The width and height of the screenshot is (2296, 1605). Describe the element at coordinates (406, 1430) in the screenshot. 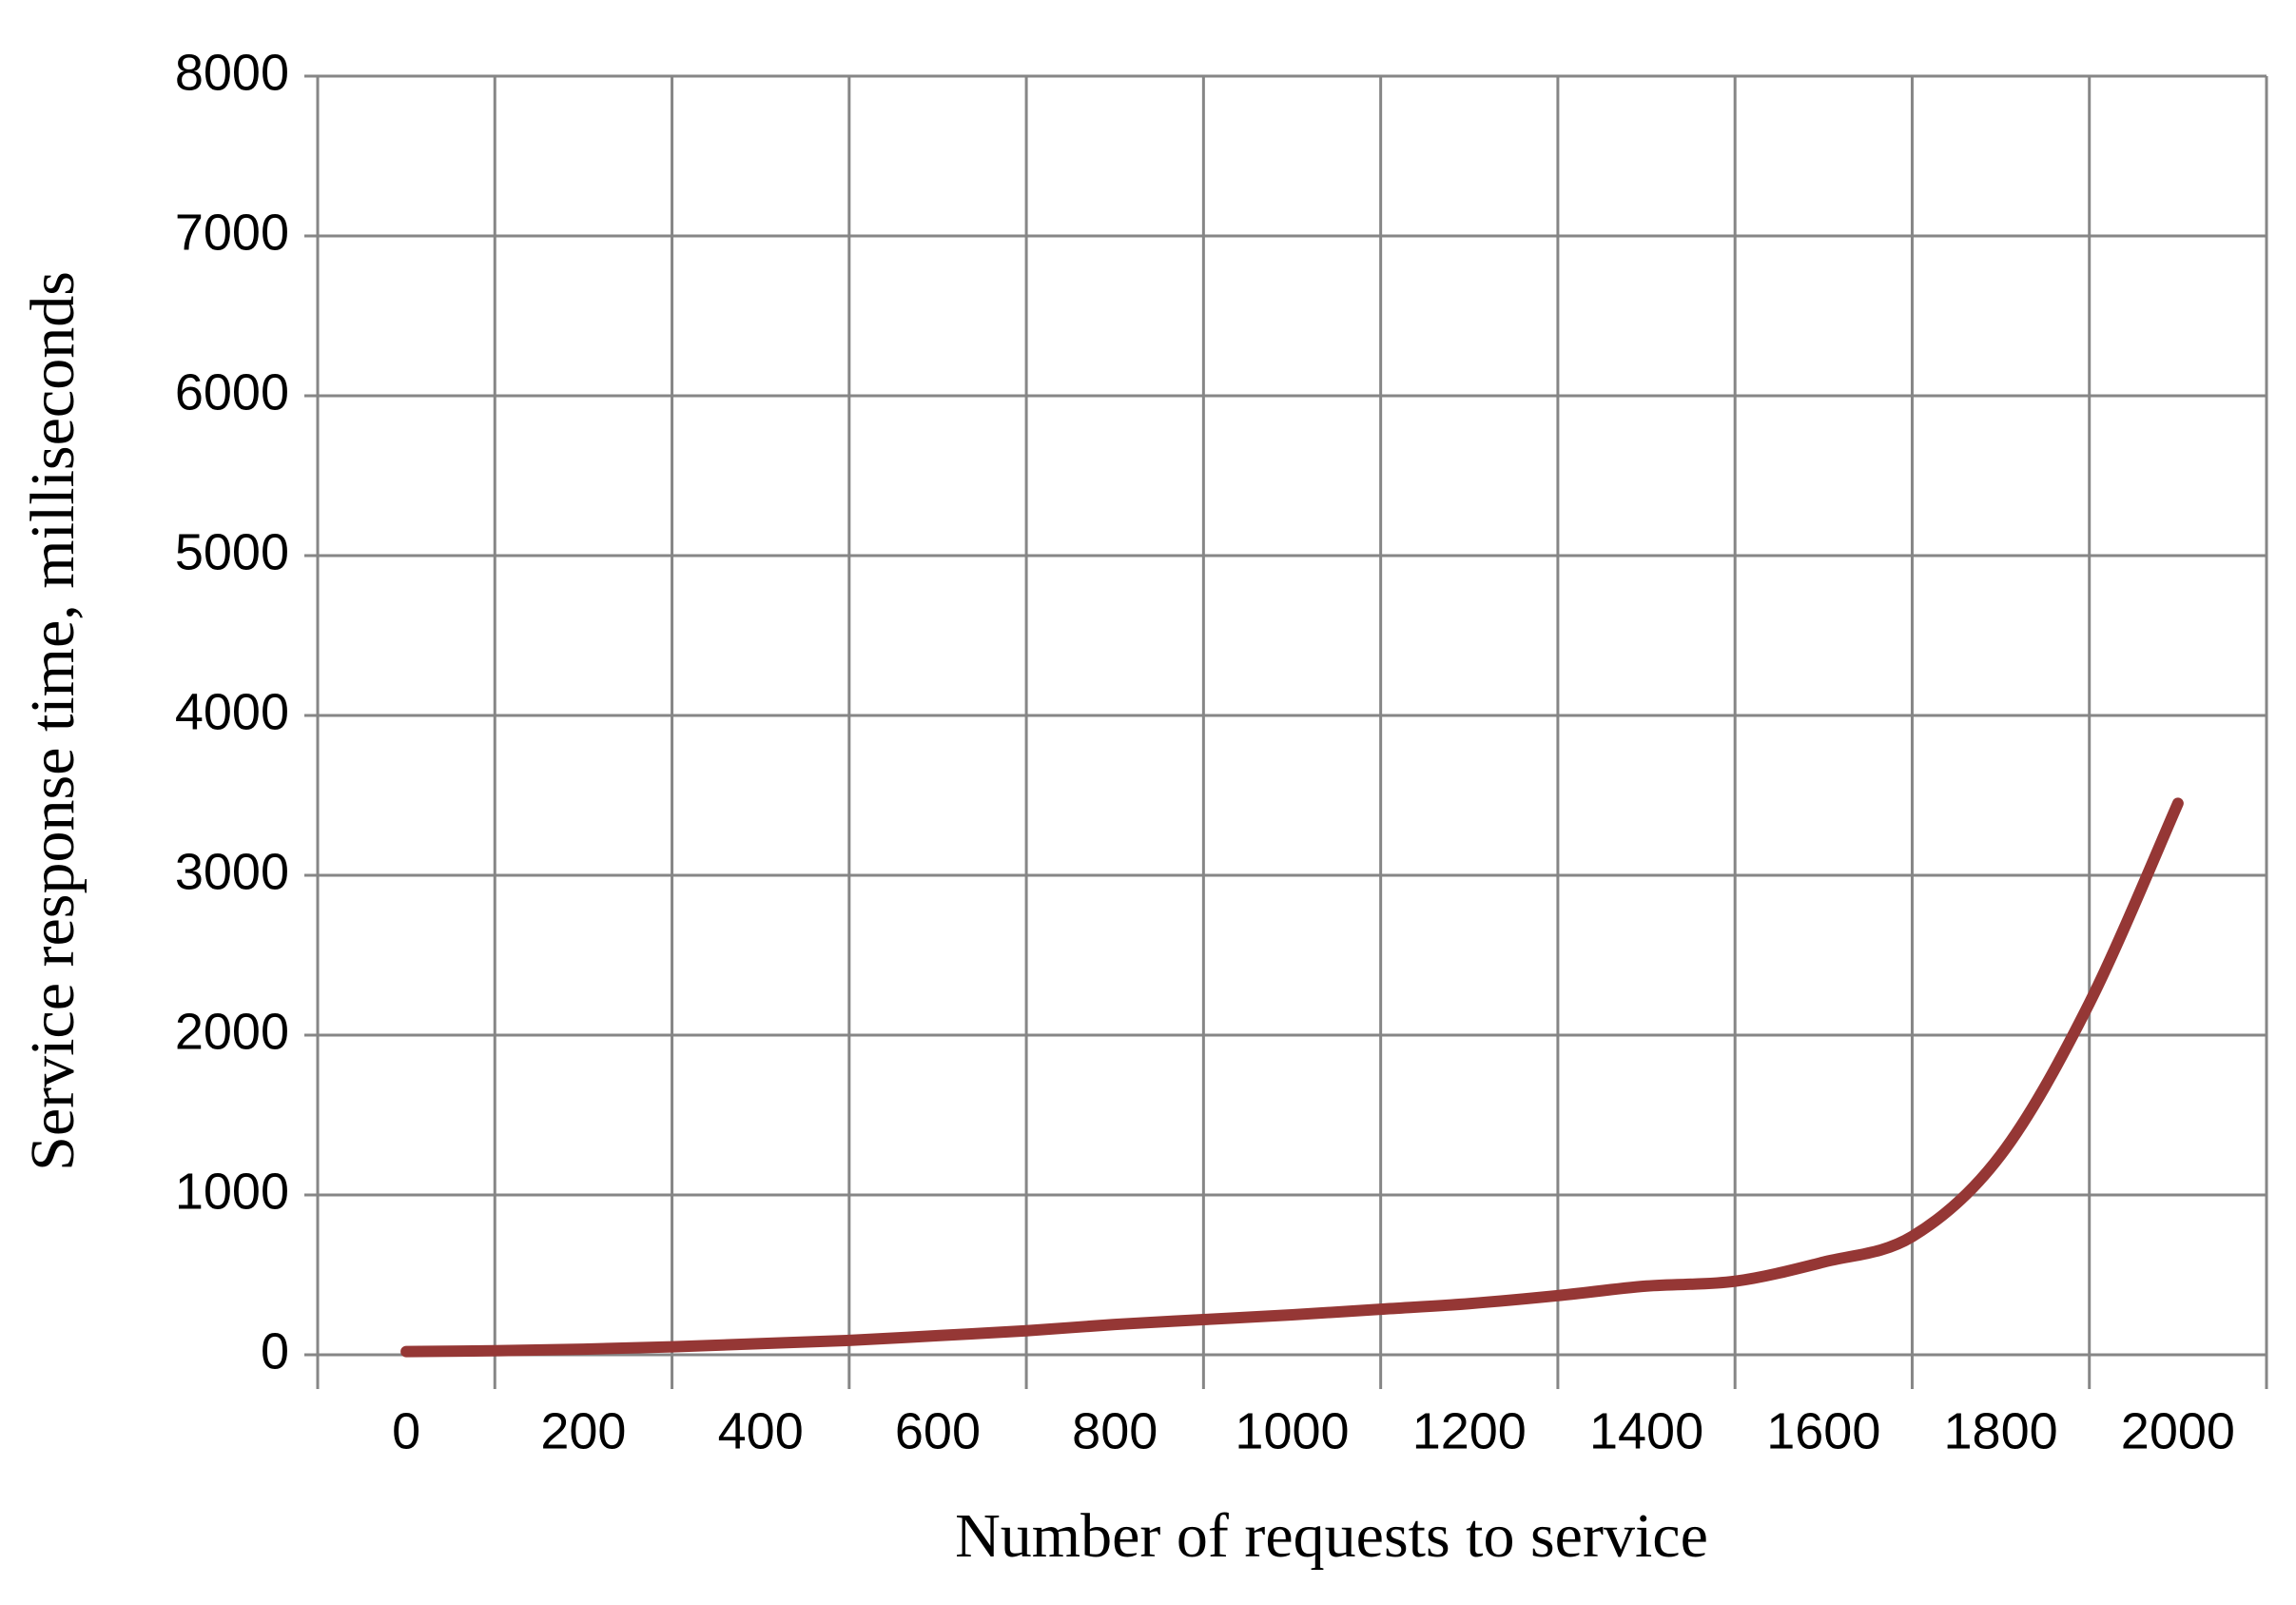

I see `x-tick-label: 0` at that location.